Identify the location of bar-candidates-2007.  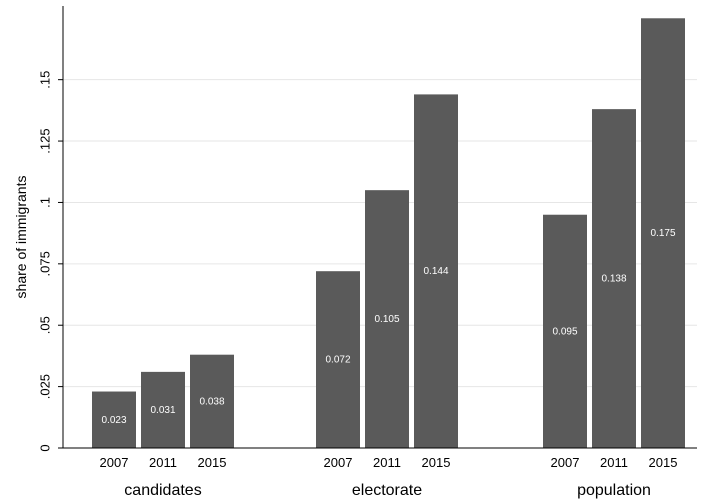
(114, 419).